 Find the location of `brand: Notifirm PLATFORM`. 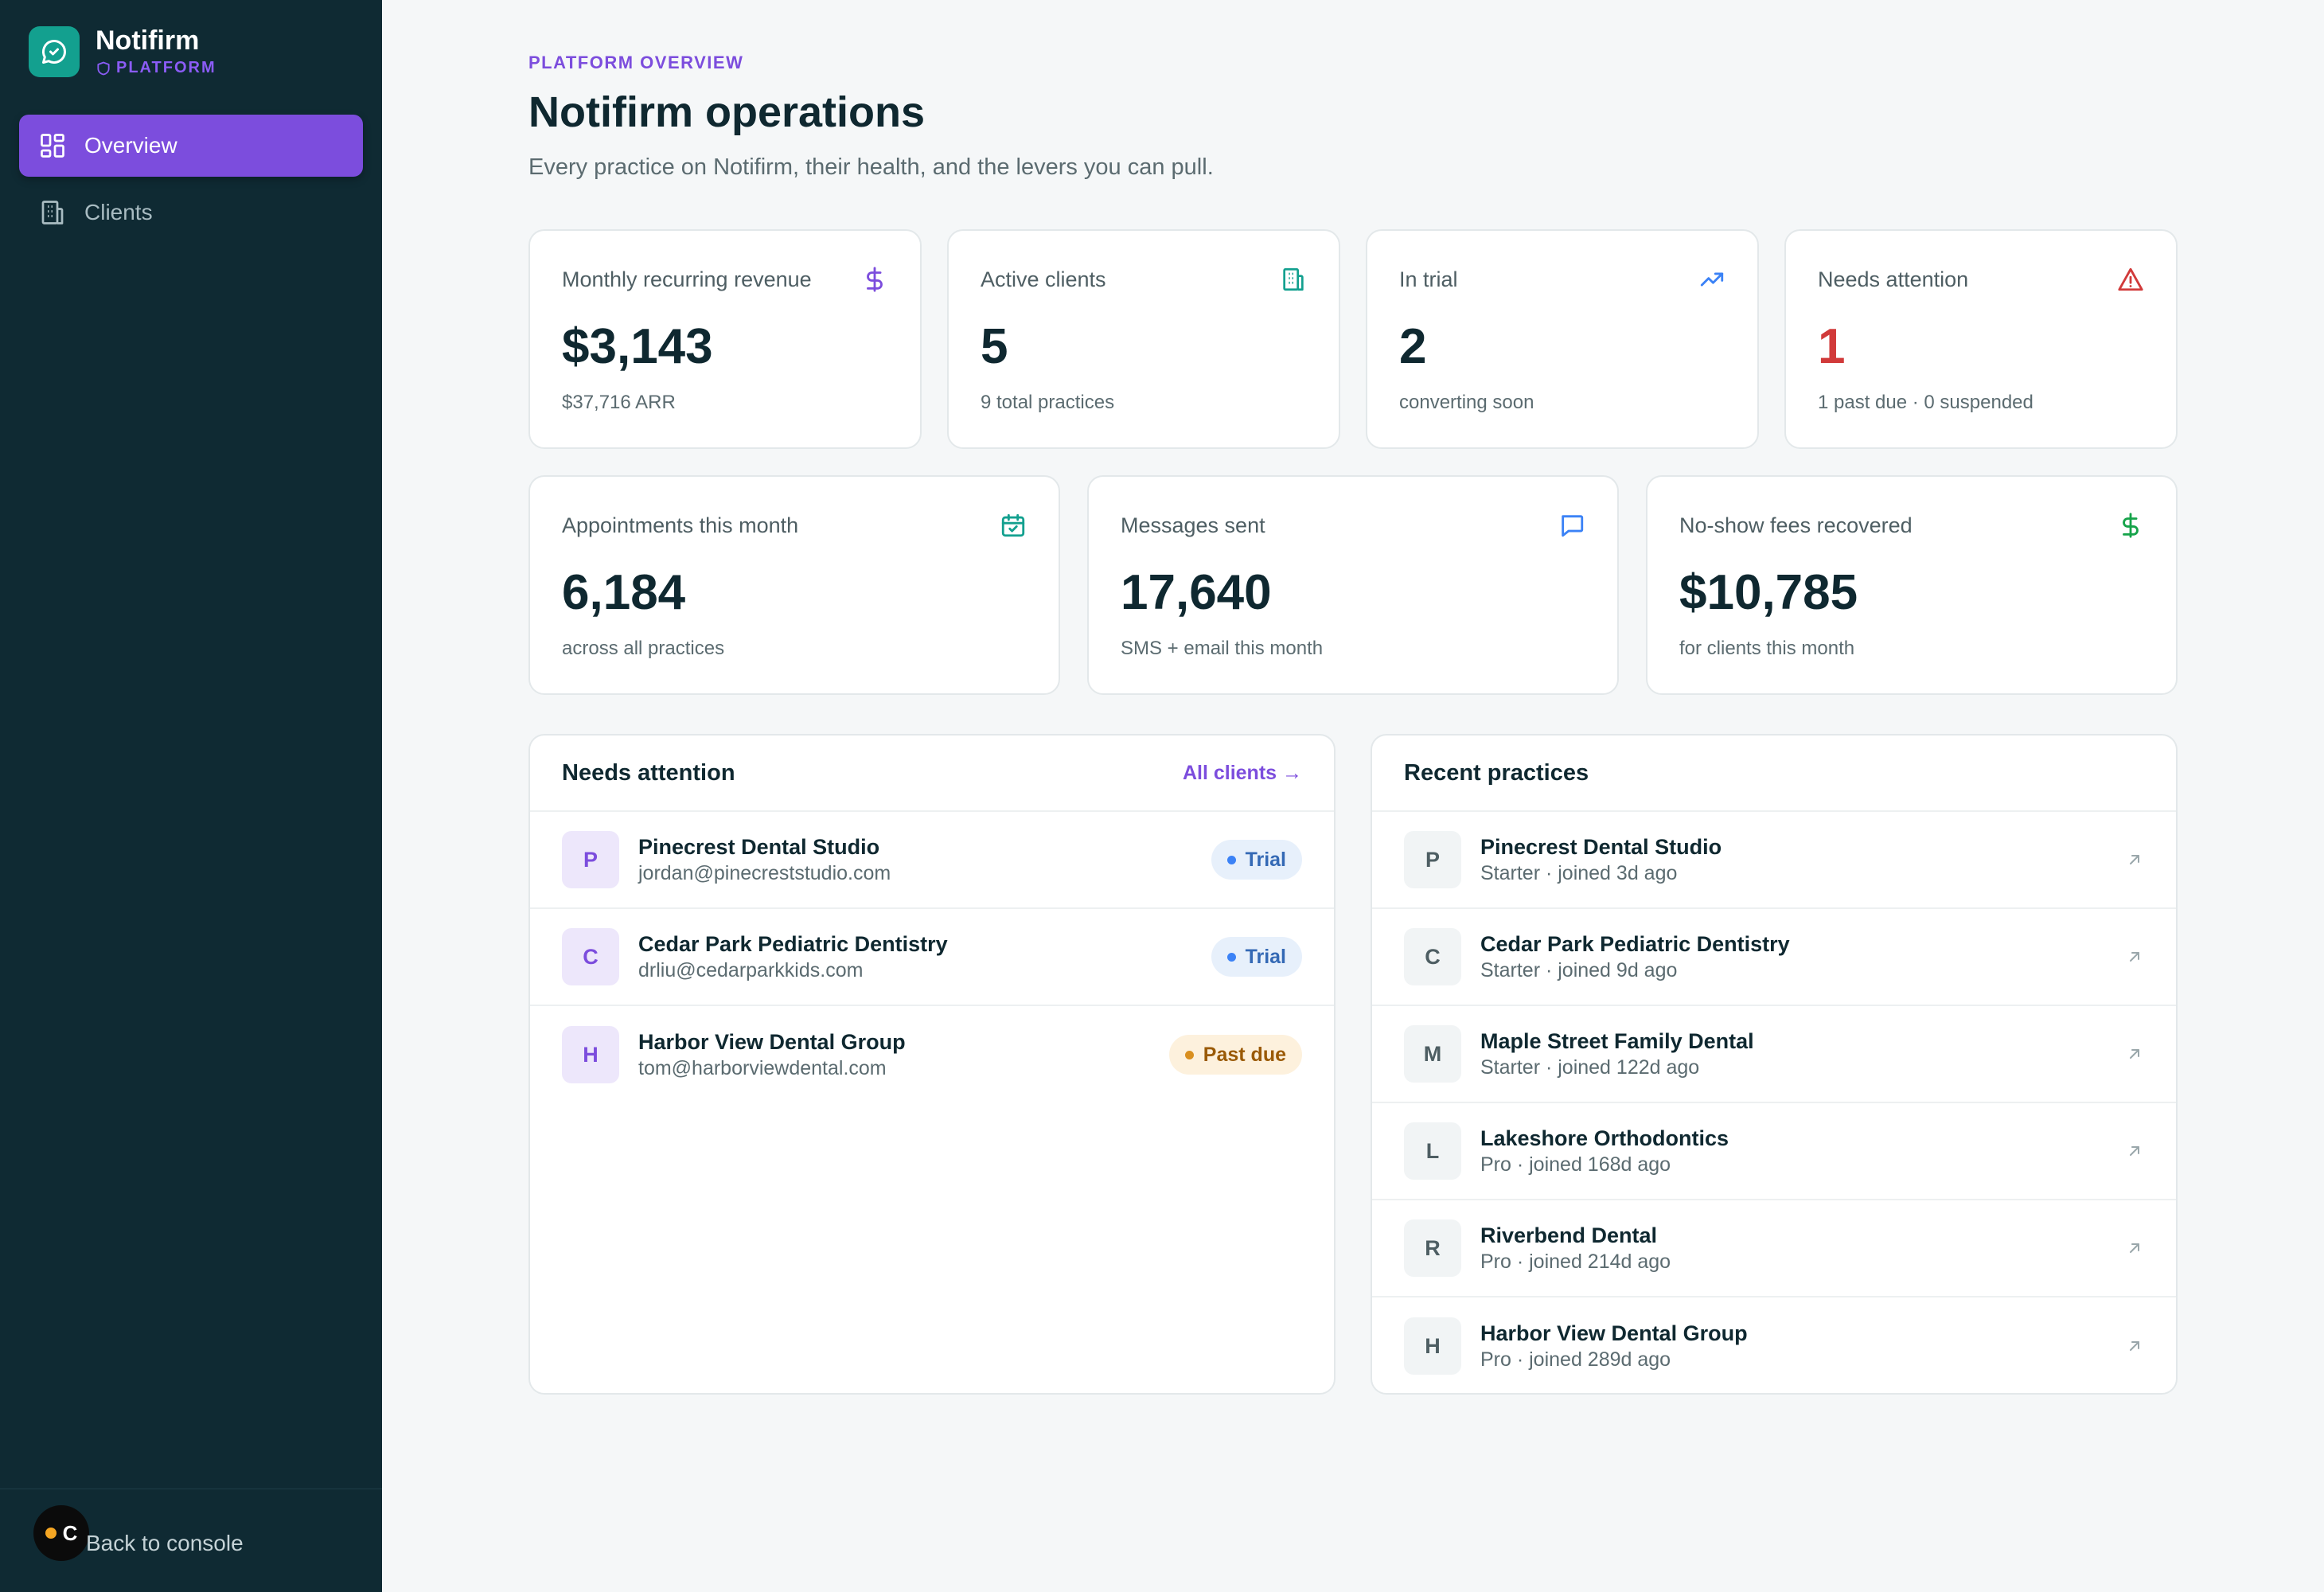

brand: Notifirm PLATFORM is located at coordinates (122, 51).